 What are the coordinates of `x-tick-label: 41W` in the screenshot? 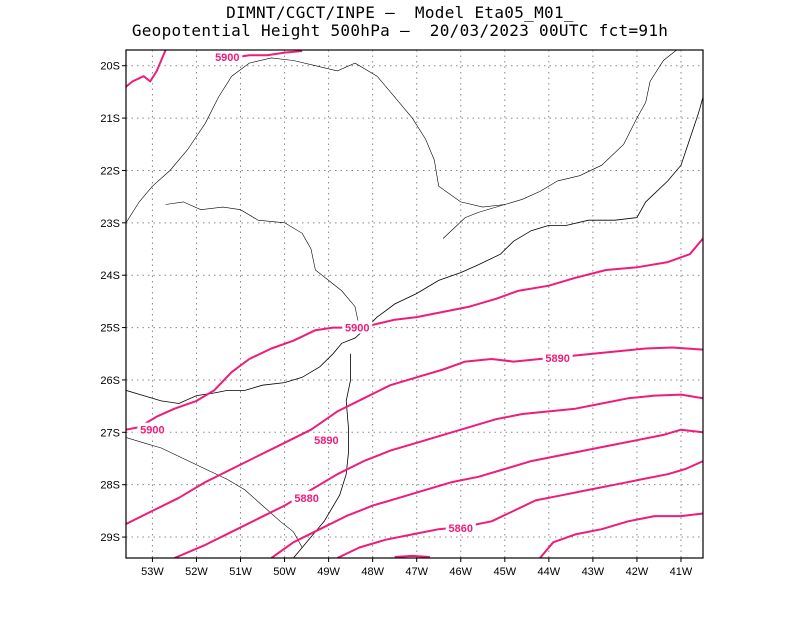 It's located at (681, 572).